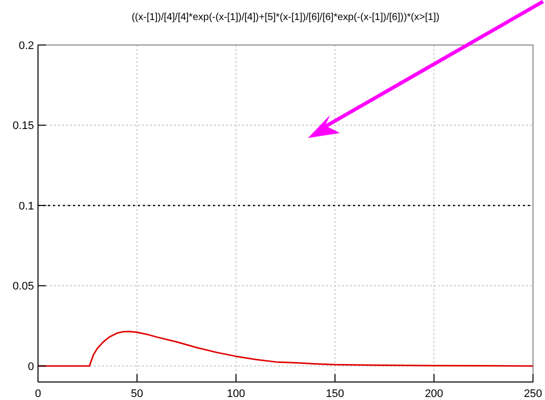 The width and height of the screenshot is (545, 400). Describe the element at coordinates (26, 206) in the screenshot. I see `y-tick-label: 0.1` at that location.